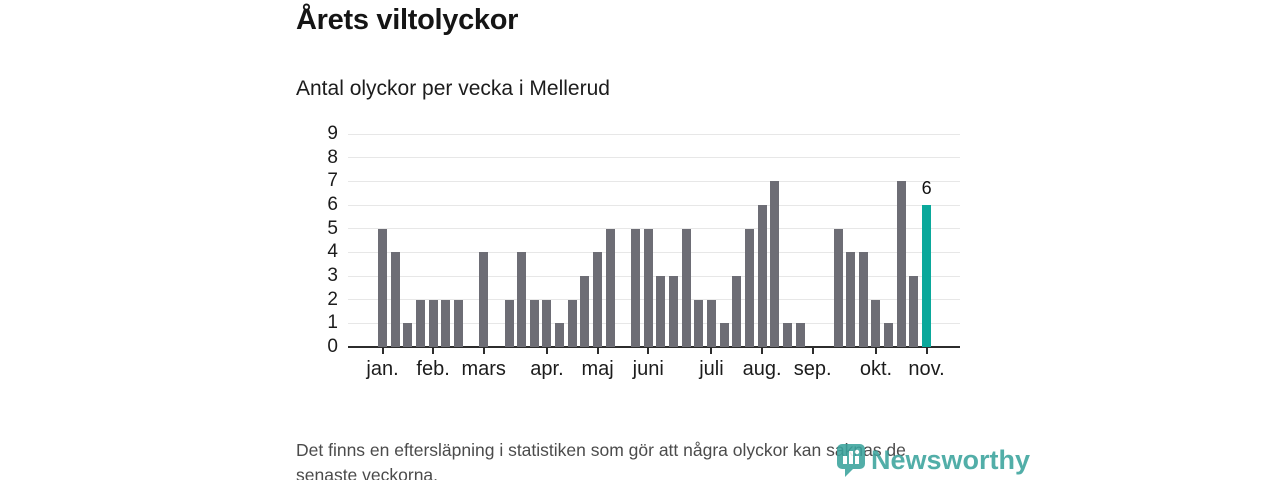 Image resolution: width=1280 pixels, height=480 pixels. Describe the element at coordinates (648, 369) in the screenshot. I see `x-axis-month-label: juni` at that location.